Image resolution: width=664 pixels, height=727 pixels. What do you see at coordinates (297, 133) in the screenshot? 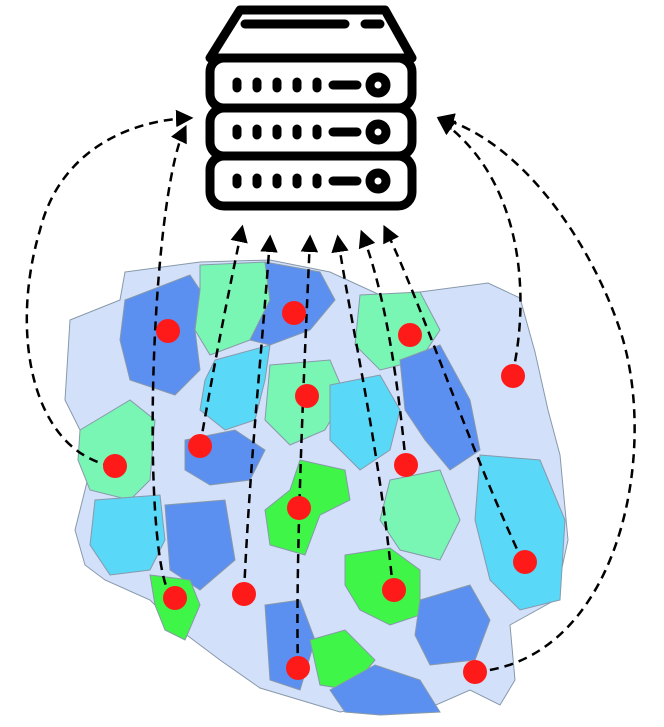
I see `server-lights` at bounding box center [297, 133].